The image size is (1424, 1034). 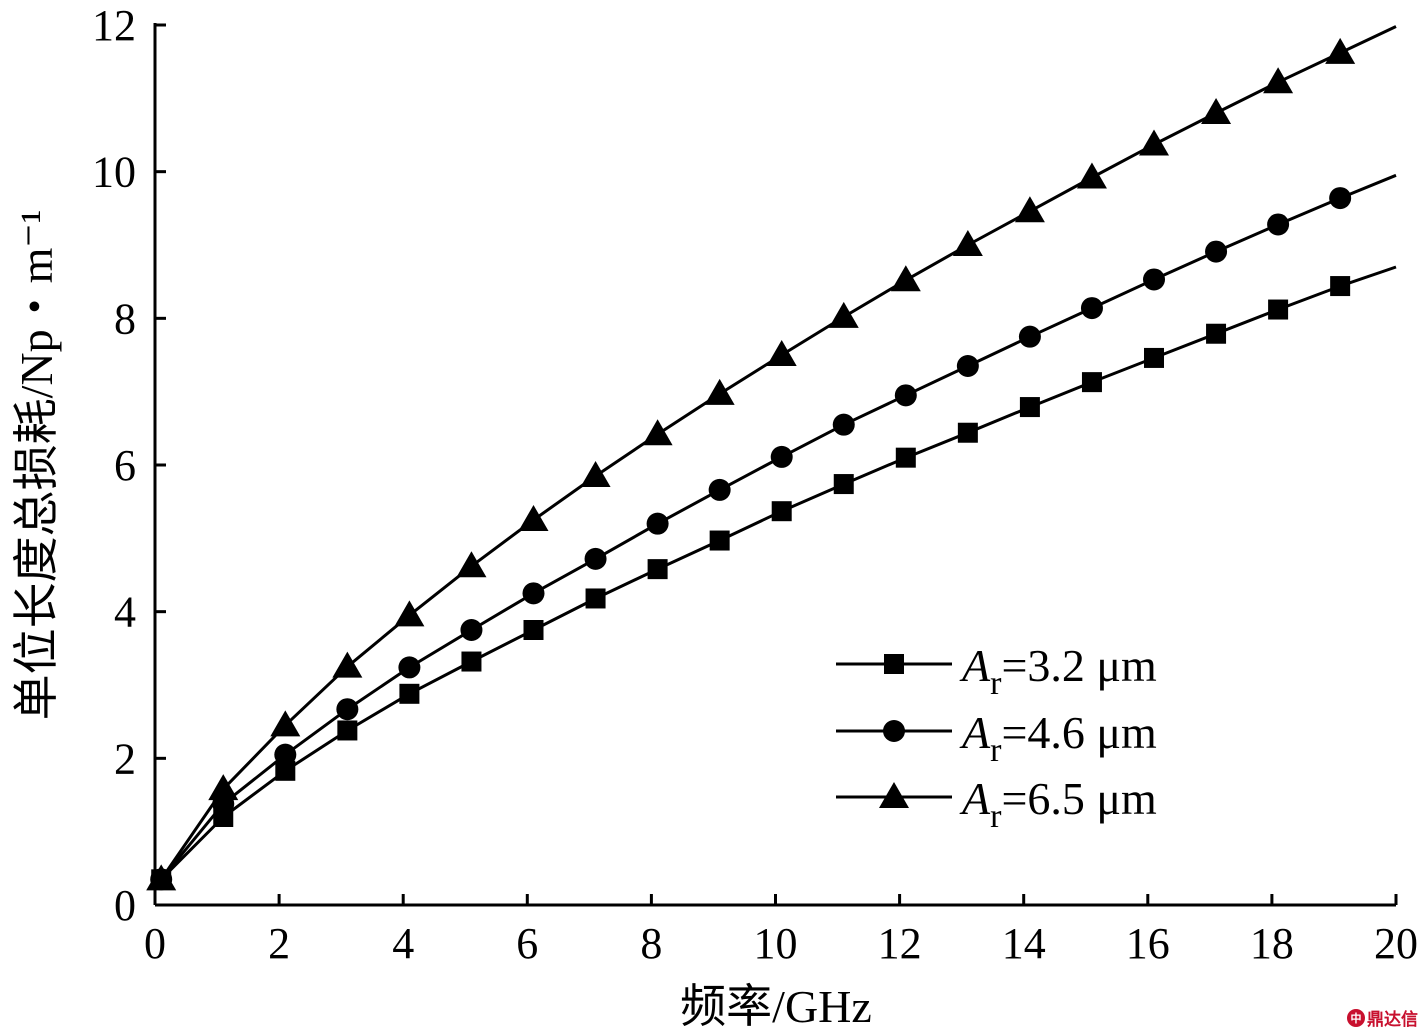 I want to click on legend-label: Ar=3.2 μm, so click(x=1058, y=671).